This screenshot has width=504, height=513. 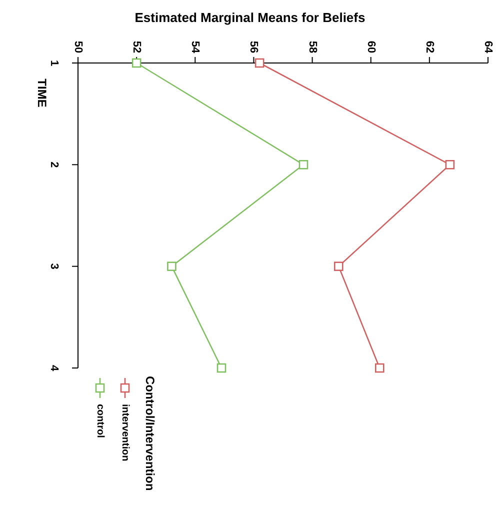 What do you see at coordinates (54, 63) in the screenshot?
I see `y-tick-label: 1` at bounding box center [54, 63].